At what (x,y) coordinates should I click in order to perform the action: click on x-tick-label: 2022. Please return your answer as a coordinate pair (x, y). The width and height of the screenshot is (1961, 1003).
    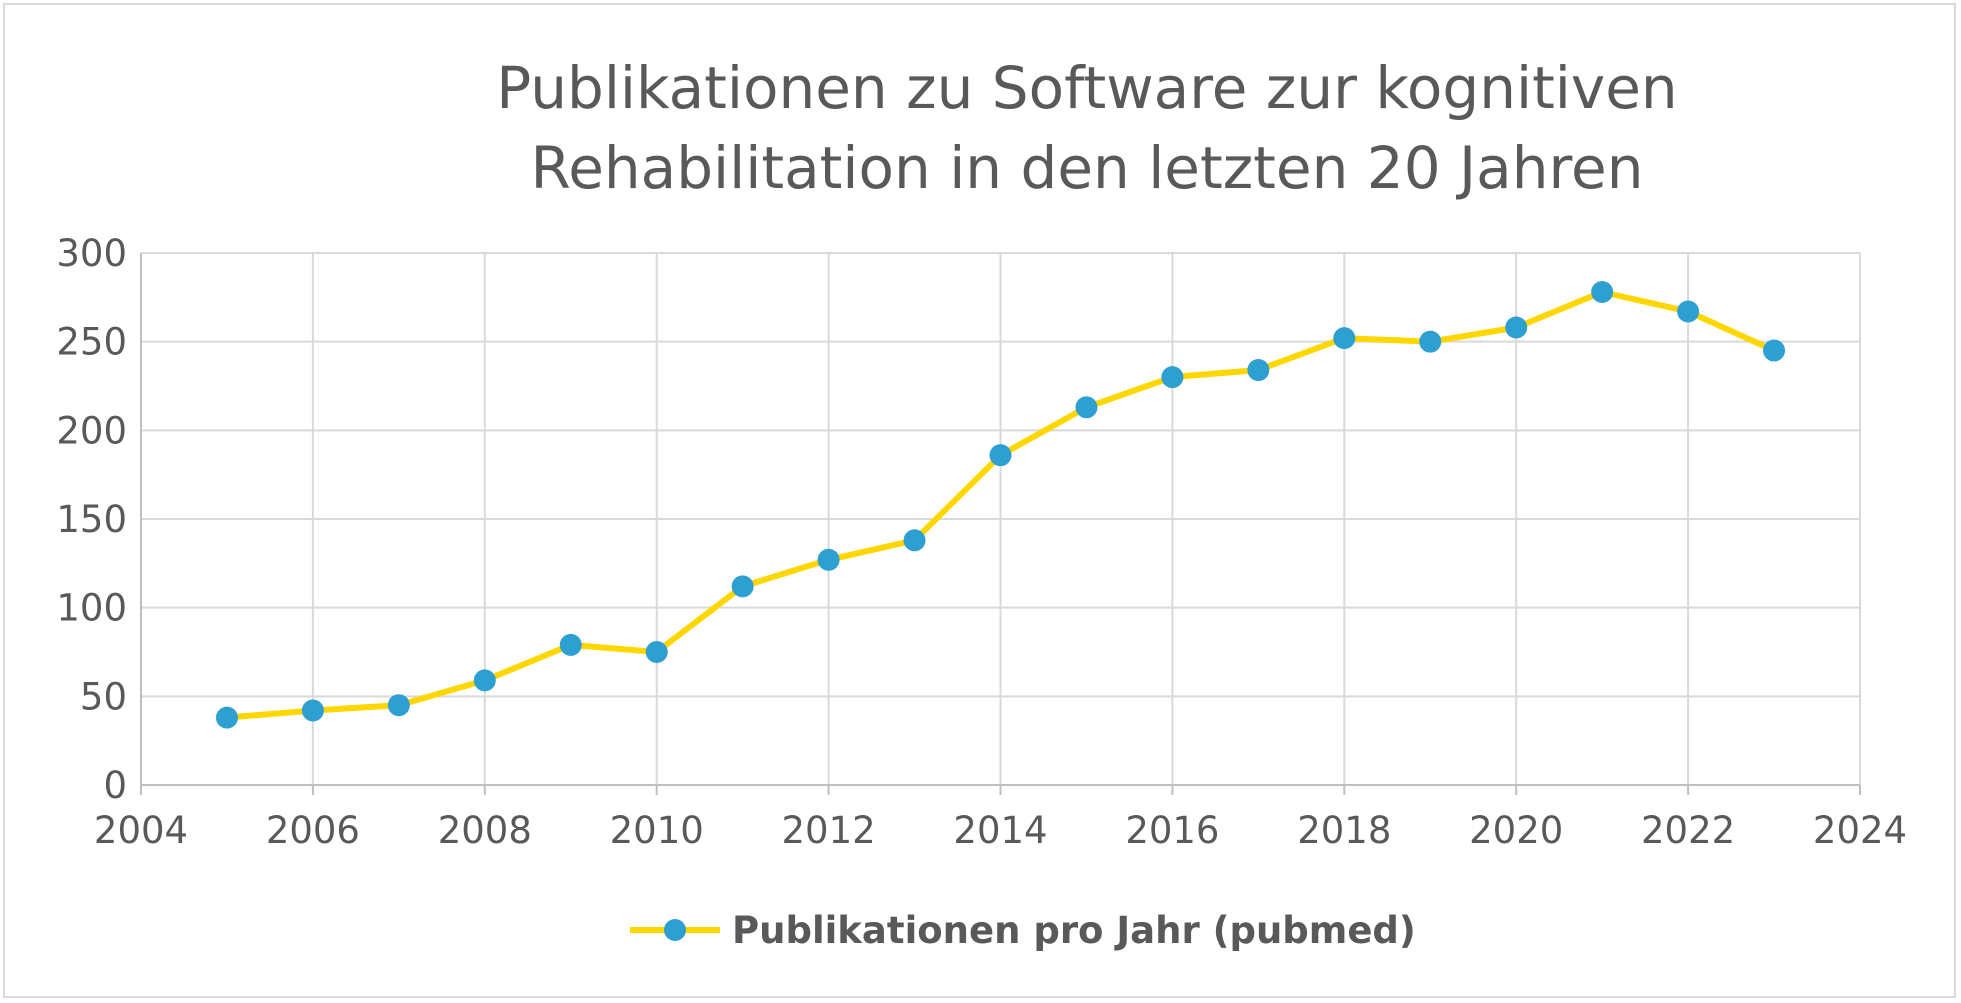
    Looking at the image, I should click on (1688, 830).